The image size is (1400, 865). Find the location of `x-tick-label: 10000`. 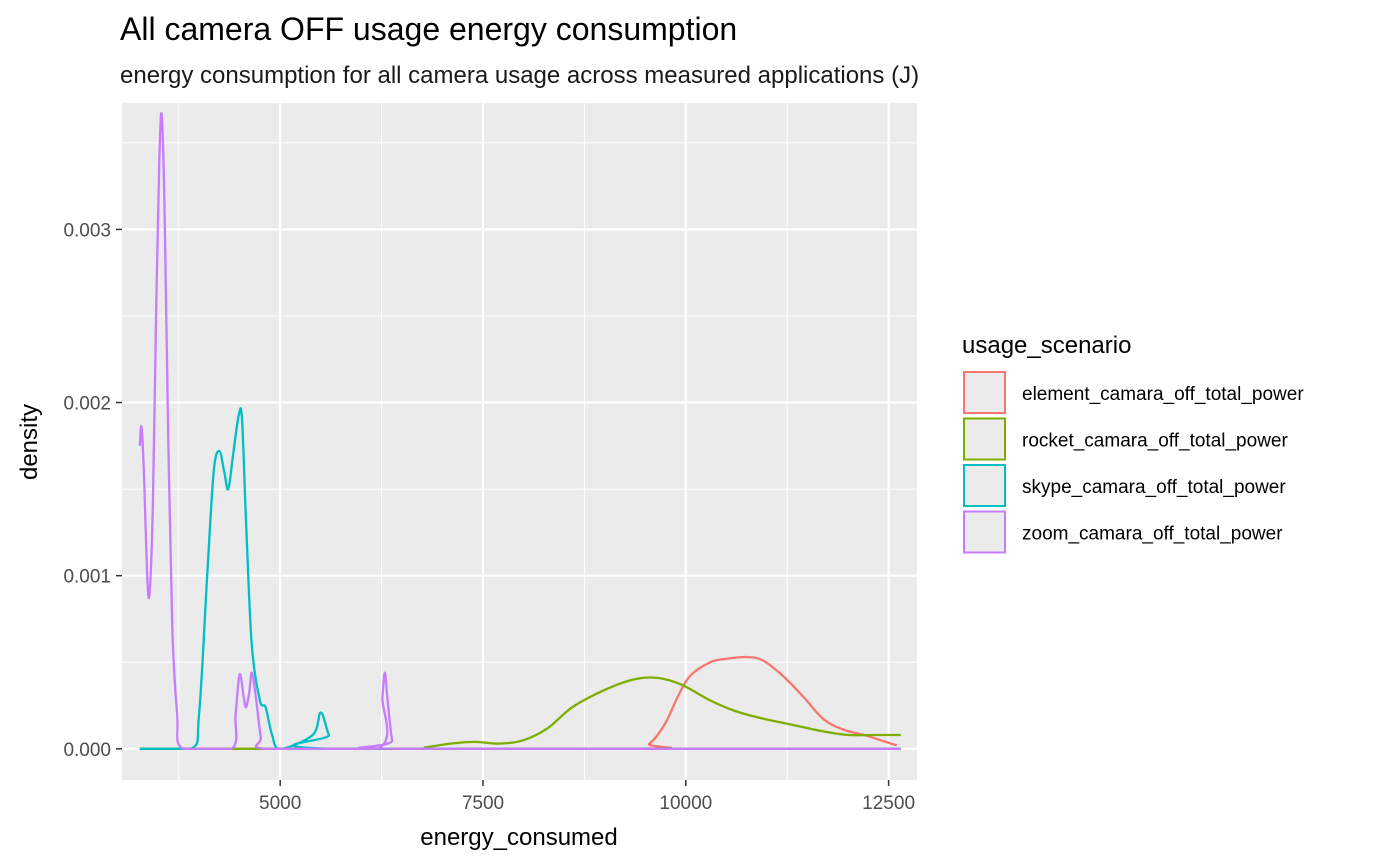

x-tick-label: 10000 is located at coordinates (685, 803).